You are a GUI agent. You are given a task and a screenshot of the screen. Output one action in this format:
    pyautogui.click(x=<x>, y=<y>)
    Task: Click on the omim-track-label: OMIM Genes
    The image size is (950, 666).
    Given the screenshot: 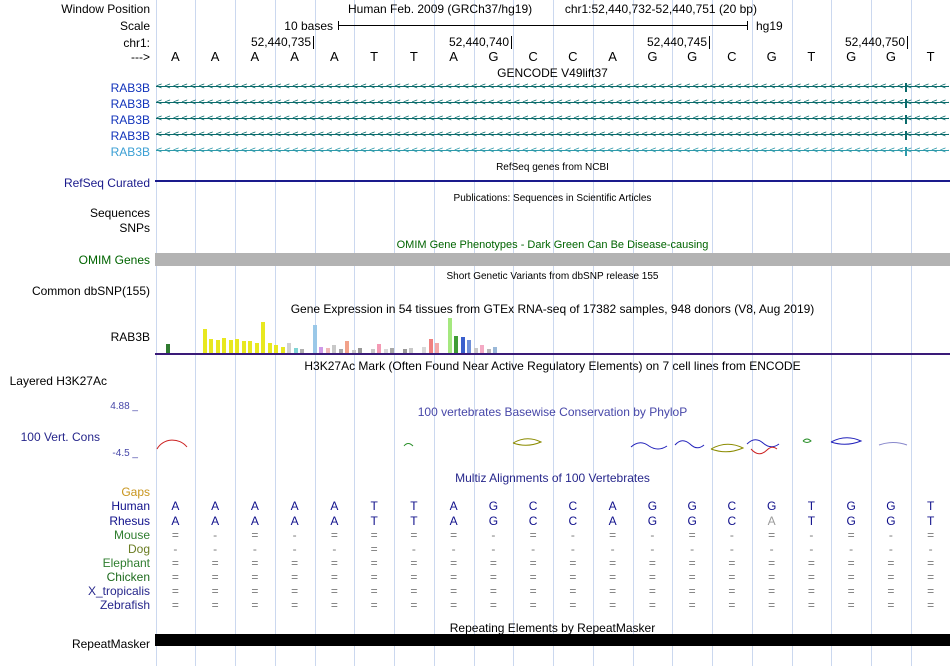 What is the action you would take?
    pyautogui.click(x=114, y=260)
    